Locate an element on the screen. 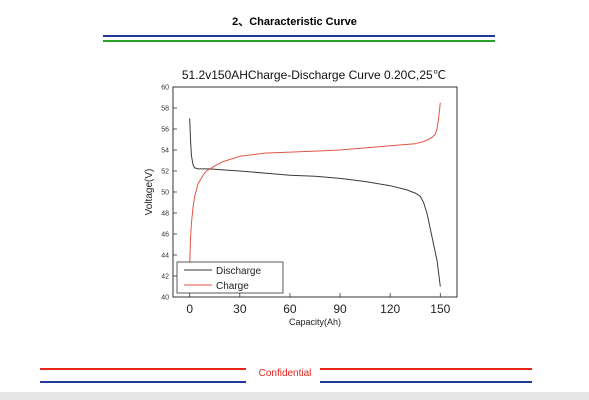 The image size is (589, 400). y-tick-label: 42 is located at coordinates (165, 277).